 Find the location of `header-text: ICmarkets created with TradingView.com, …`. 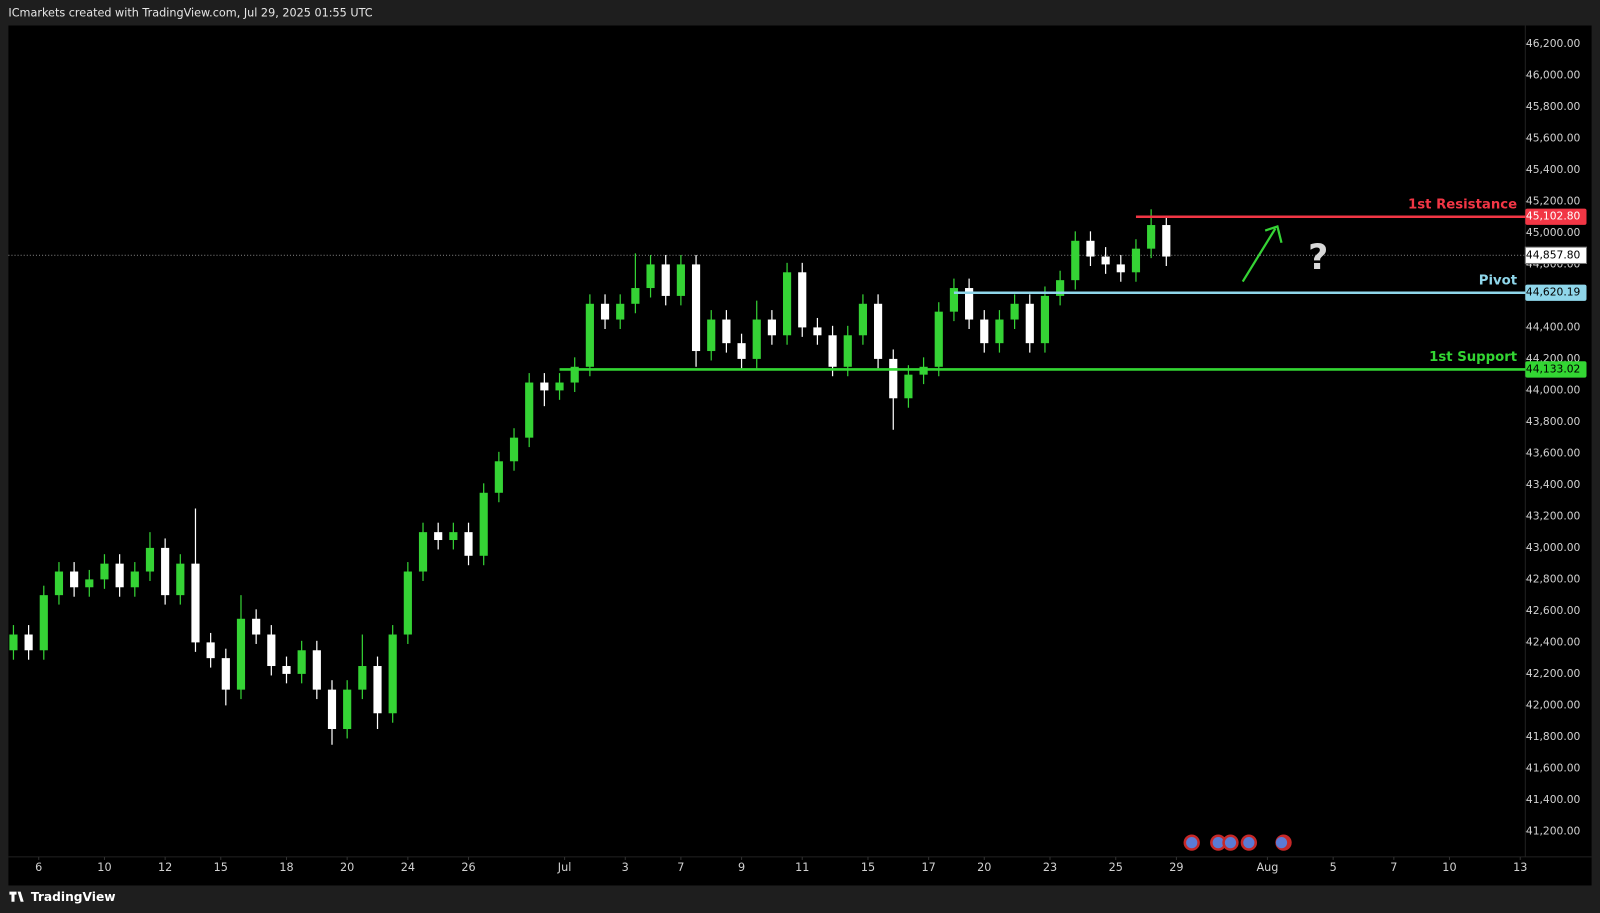

header-text: ICmarkets created with TradingView.com, … is located at coordinates (190, 12).